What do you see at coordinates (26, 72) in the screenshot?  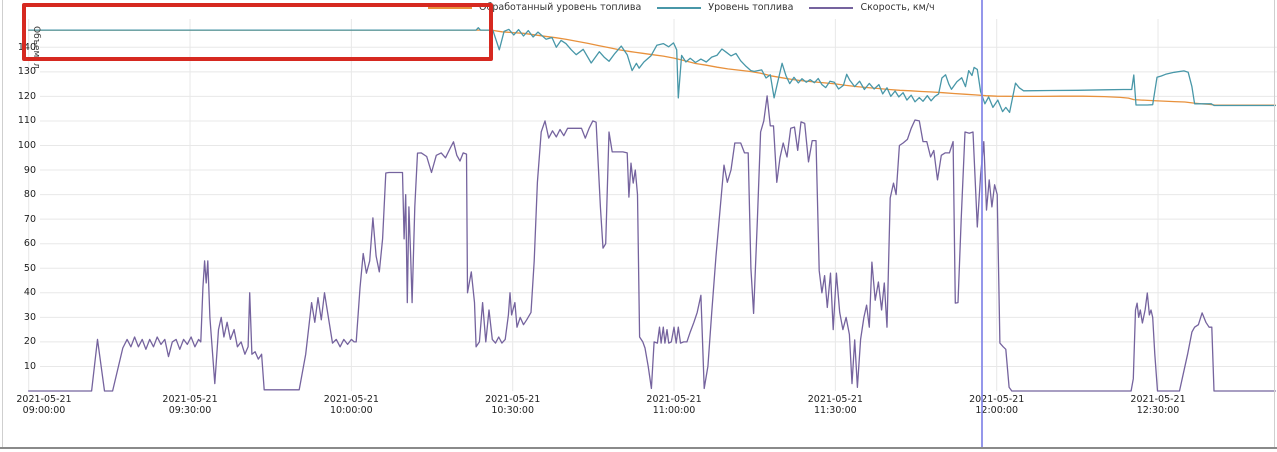 I see `y-tick-label: 130` at bounding box center [26, 72].